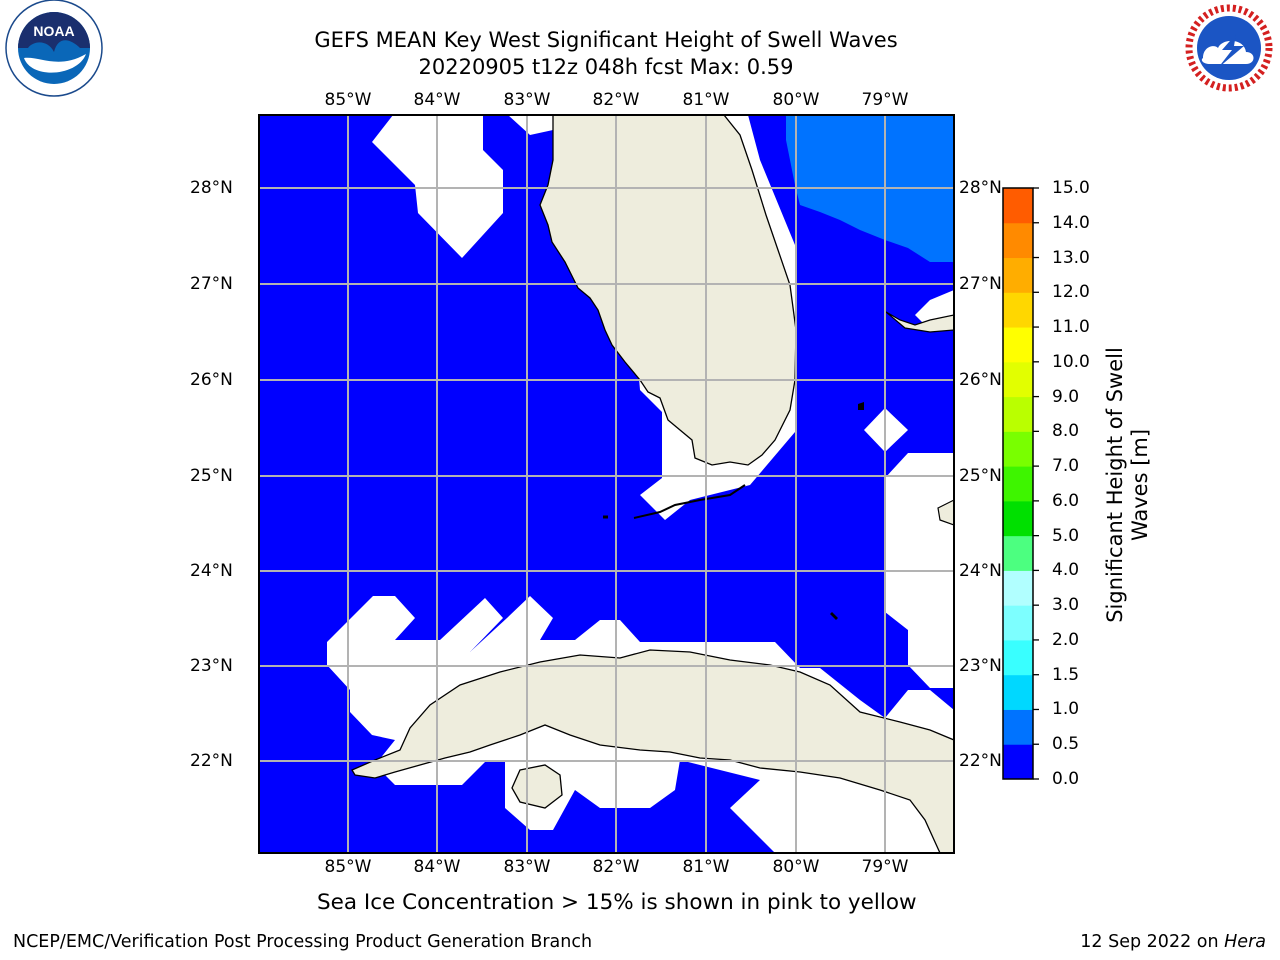 This screenshot has height=960, width=1280. Describe the element at coordinates (1071, 327) in the screenshot. I see `colorbar-tick-label: 11.0` at that location.